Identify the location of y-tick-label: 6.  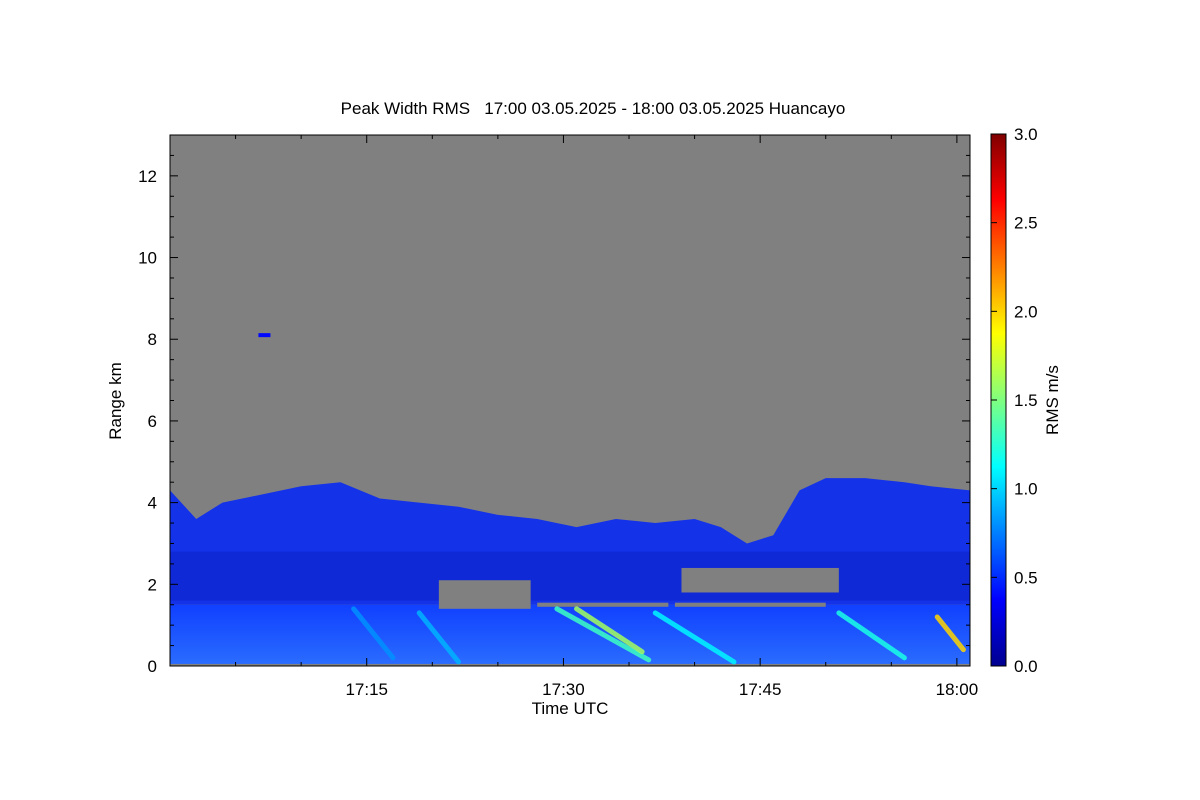
(152, 421).